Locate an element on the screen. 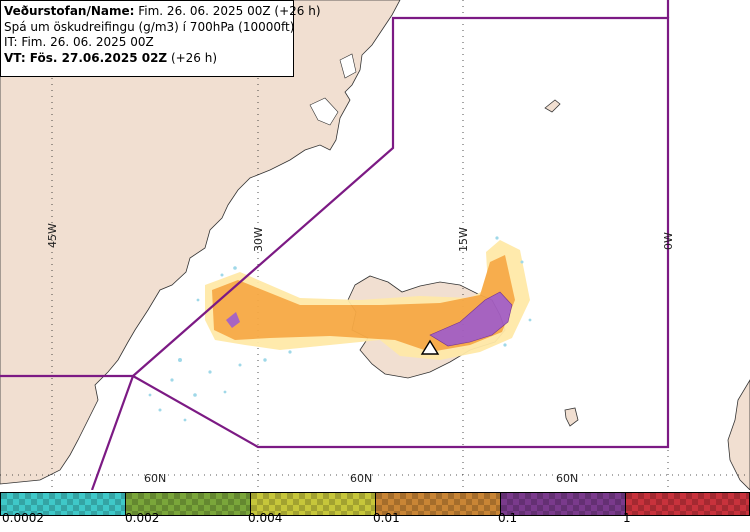 The height and width of the screenshot is (532, 750). info-it: IT: Fim. 26. 06. 2025 00Z is located at coordinates (79, 42).